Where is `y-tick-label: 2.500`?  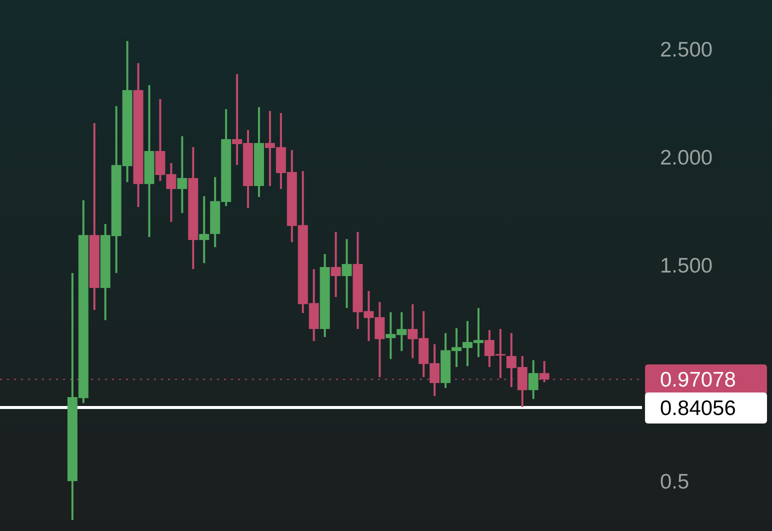 y-tick-label: 2.500 is located at coordinates (686, 50).